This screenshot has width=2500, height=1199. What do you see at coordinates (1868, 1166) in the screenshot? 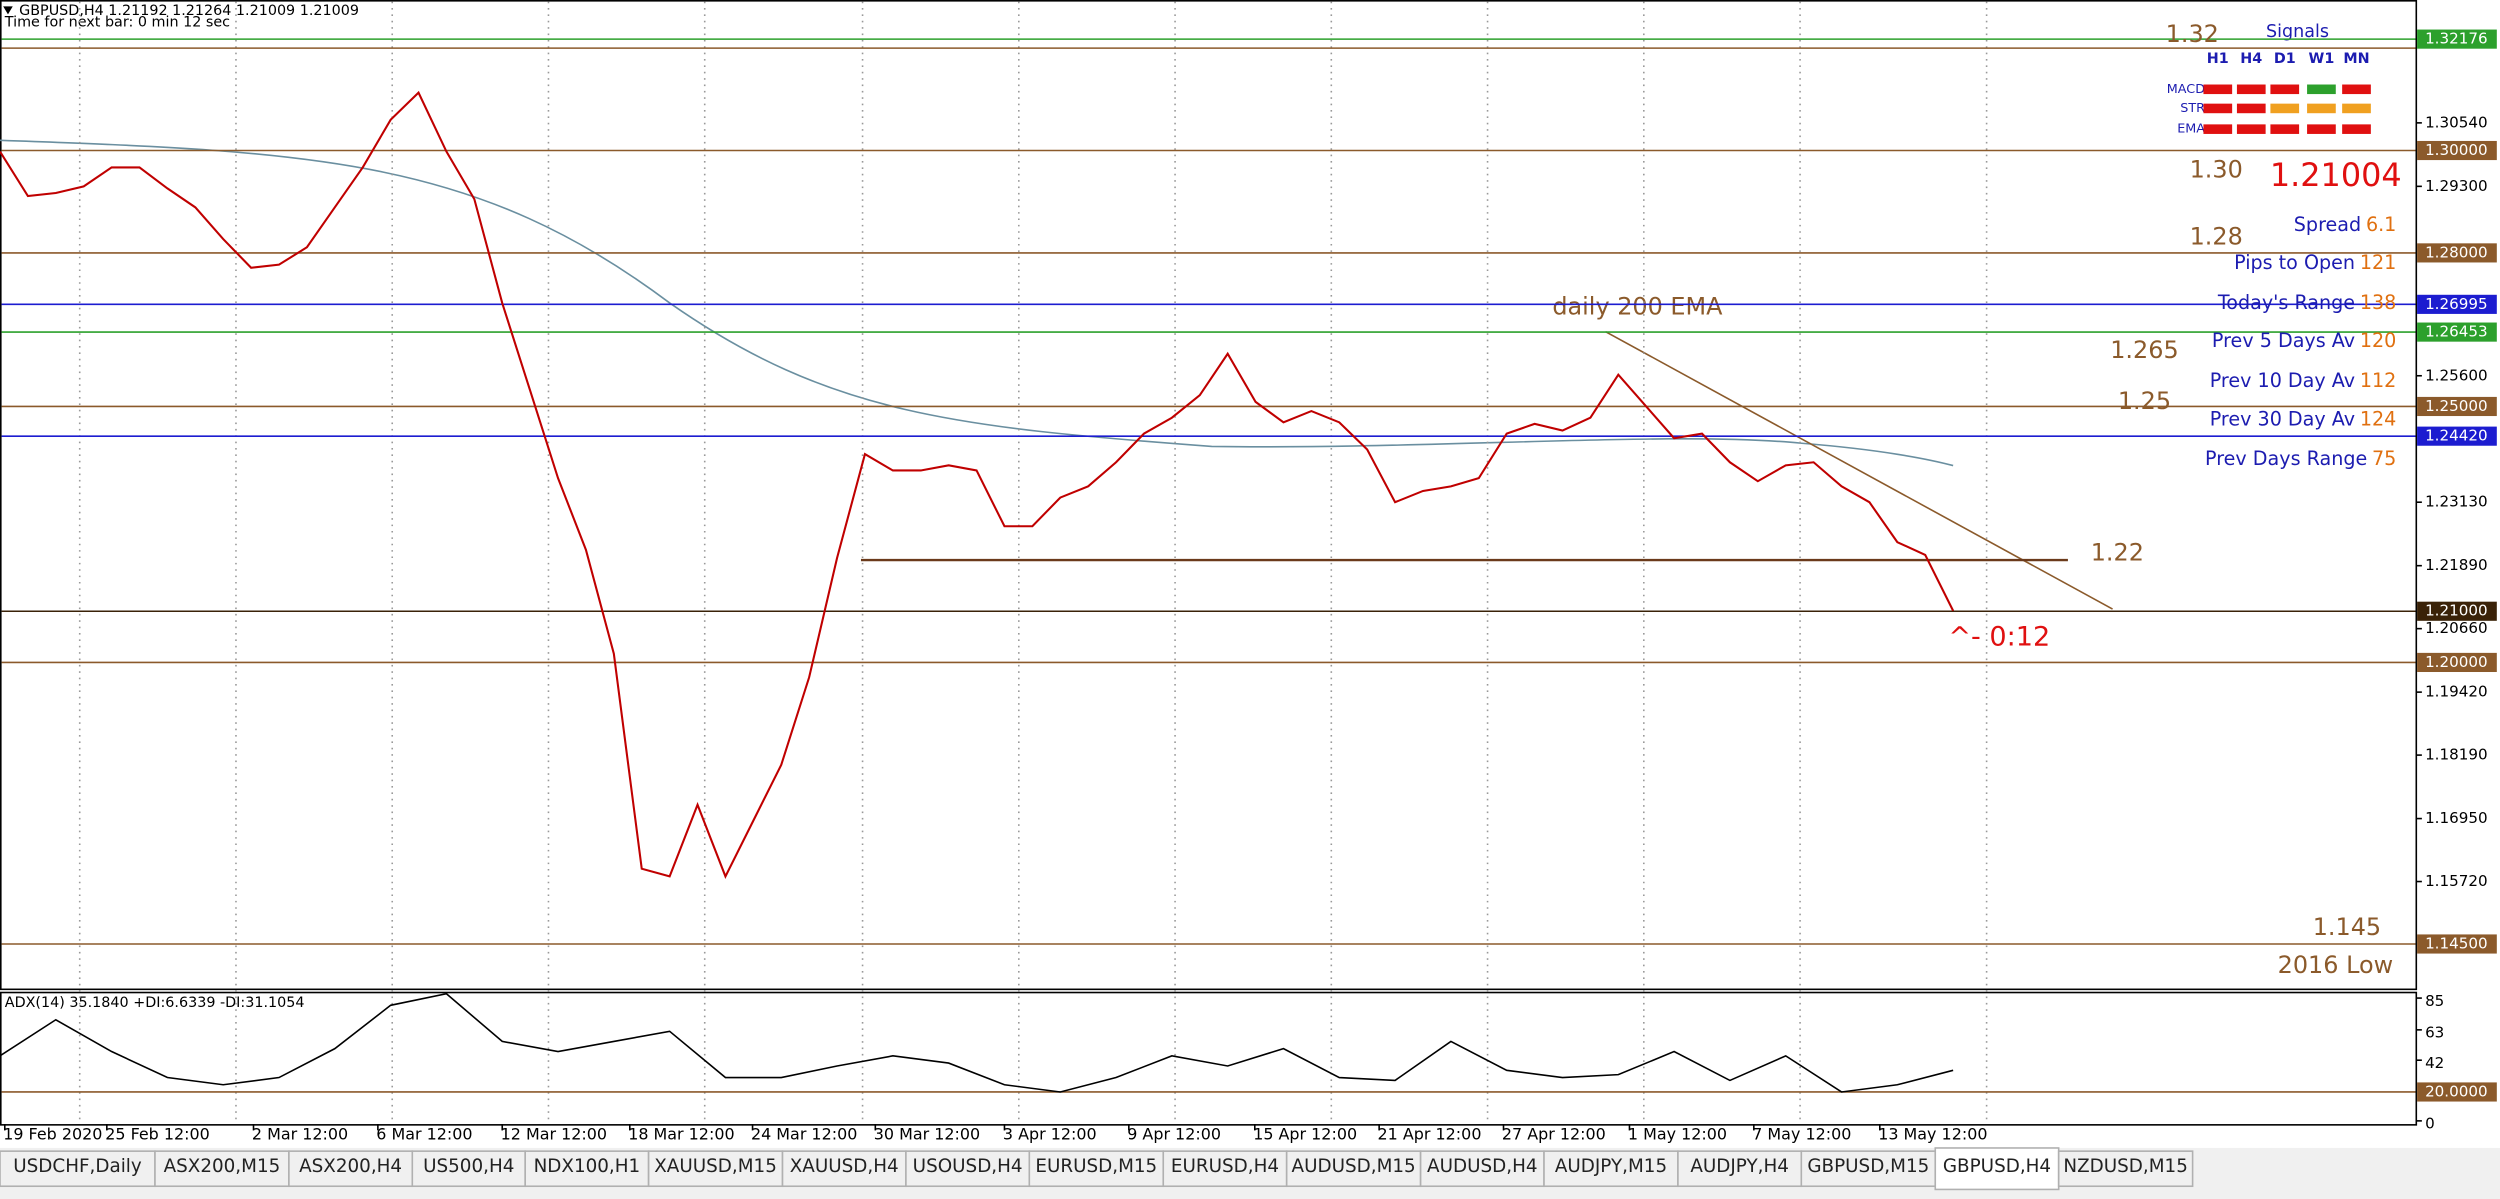
I see `tab-label: GBPUSD,M15` at bounding box center [1868, 1166].